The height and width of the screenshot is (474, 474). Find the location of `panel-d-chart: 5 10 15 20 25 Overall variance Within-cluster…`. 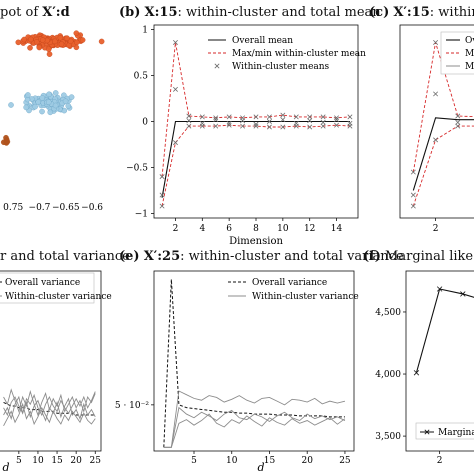

panel-d-chart: 5 10 15 20 25 Overall variance Within-cluster… is located at coordinates (56, 372).